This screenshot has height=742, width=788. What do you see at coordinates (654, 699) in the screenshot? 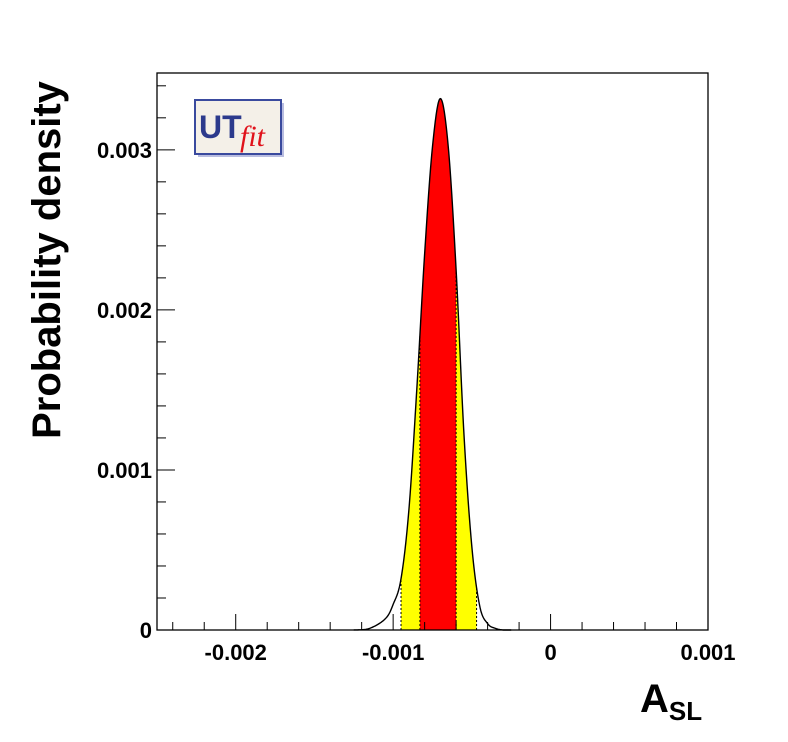
I see `x-axis-title-main: A` at bounding box center [654, 699].